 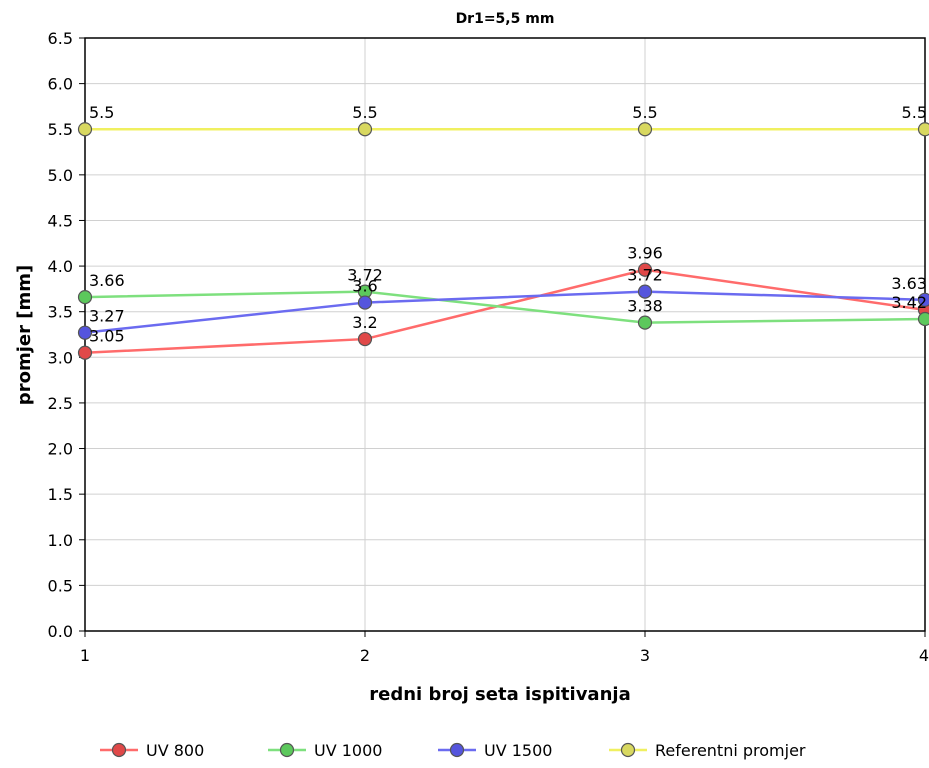 What do you see at coordinates (60, 175) in the screenshot?
I see `y-tick-label: 5.0` at bounding box center [60, 175].